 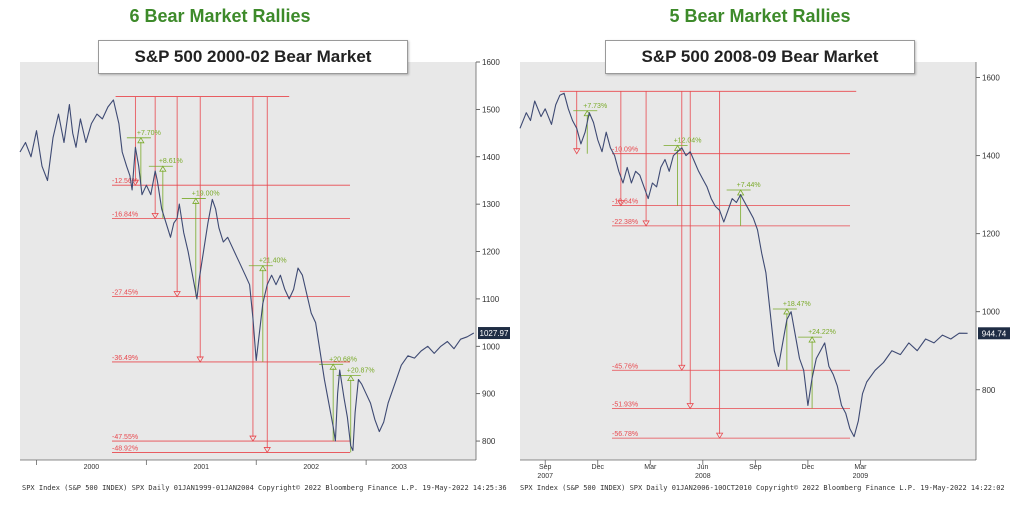 I want to click on rally-label-4: +20.68%, so click(x=343, y=359).